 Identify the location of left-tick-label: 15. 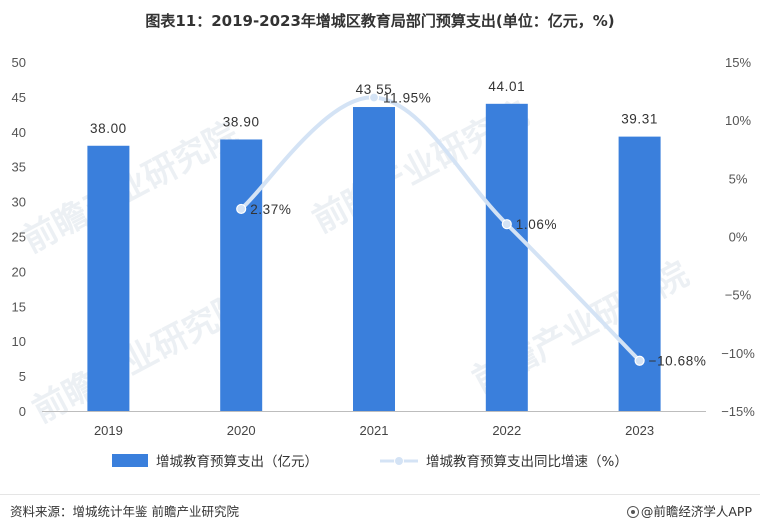
(19, 306).